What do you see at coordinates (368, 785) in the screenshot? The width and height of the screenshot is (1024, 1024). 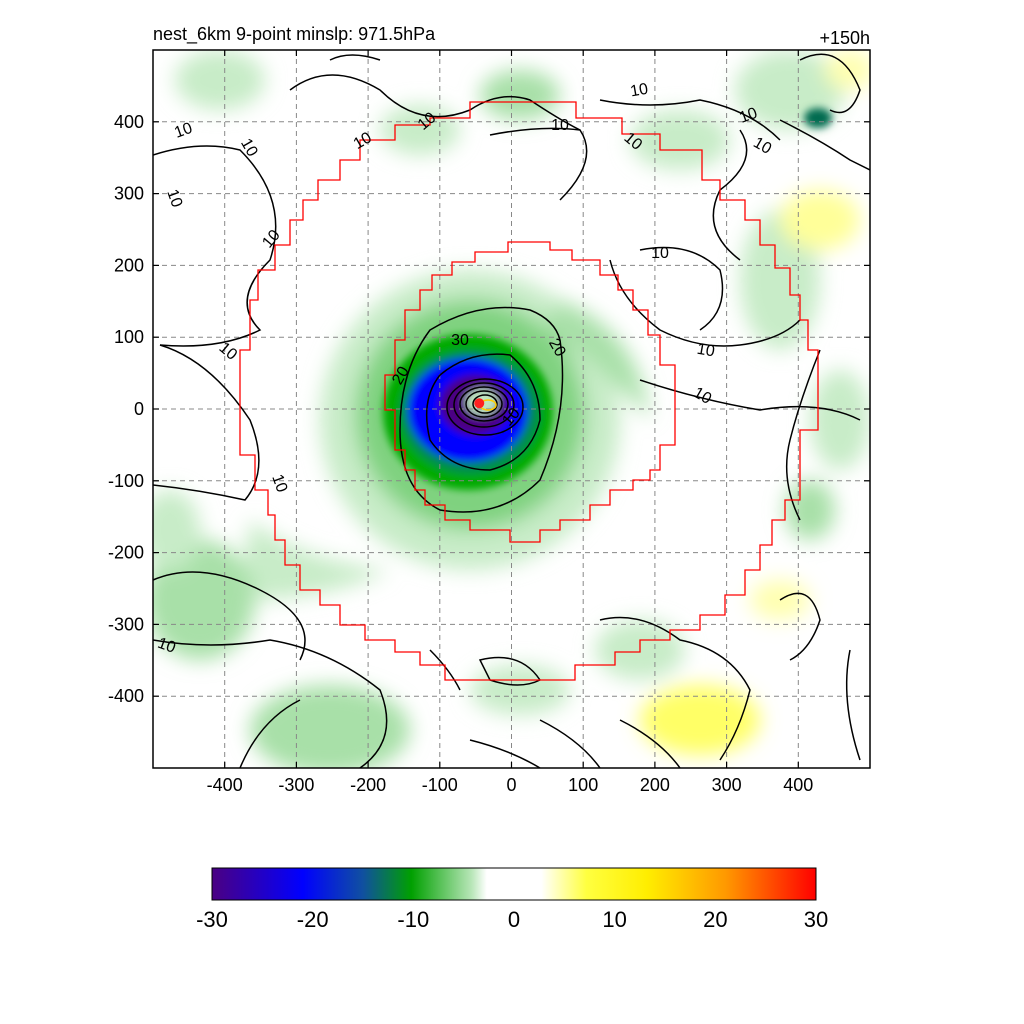 I see `x-tick-label: -200` at bounding box center [368, 785].